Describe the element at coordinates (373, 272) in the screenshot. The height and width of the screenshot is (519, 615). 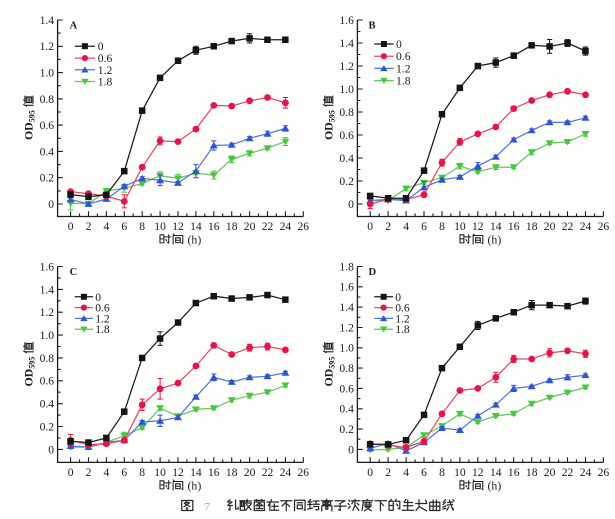
I see `svg-text: D` at that location.